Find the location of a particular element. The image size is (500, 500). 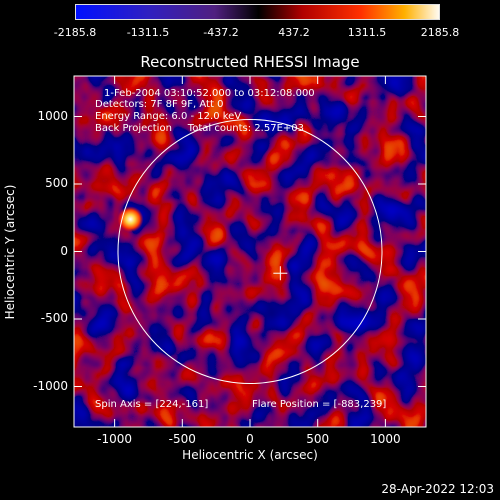

colorbar-tick: -2185.8 is located at coordinates (75, 32).